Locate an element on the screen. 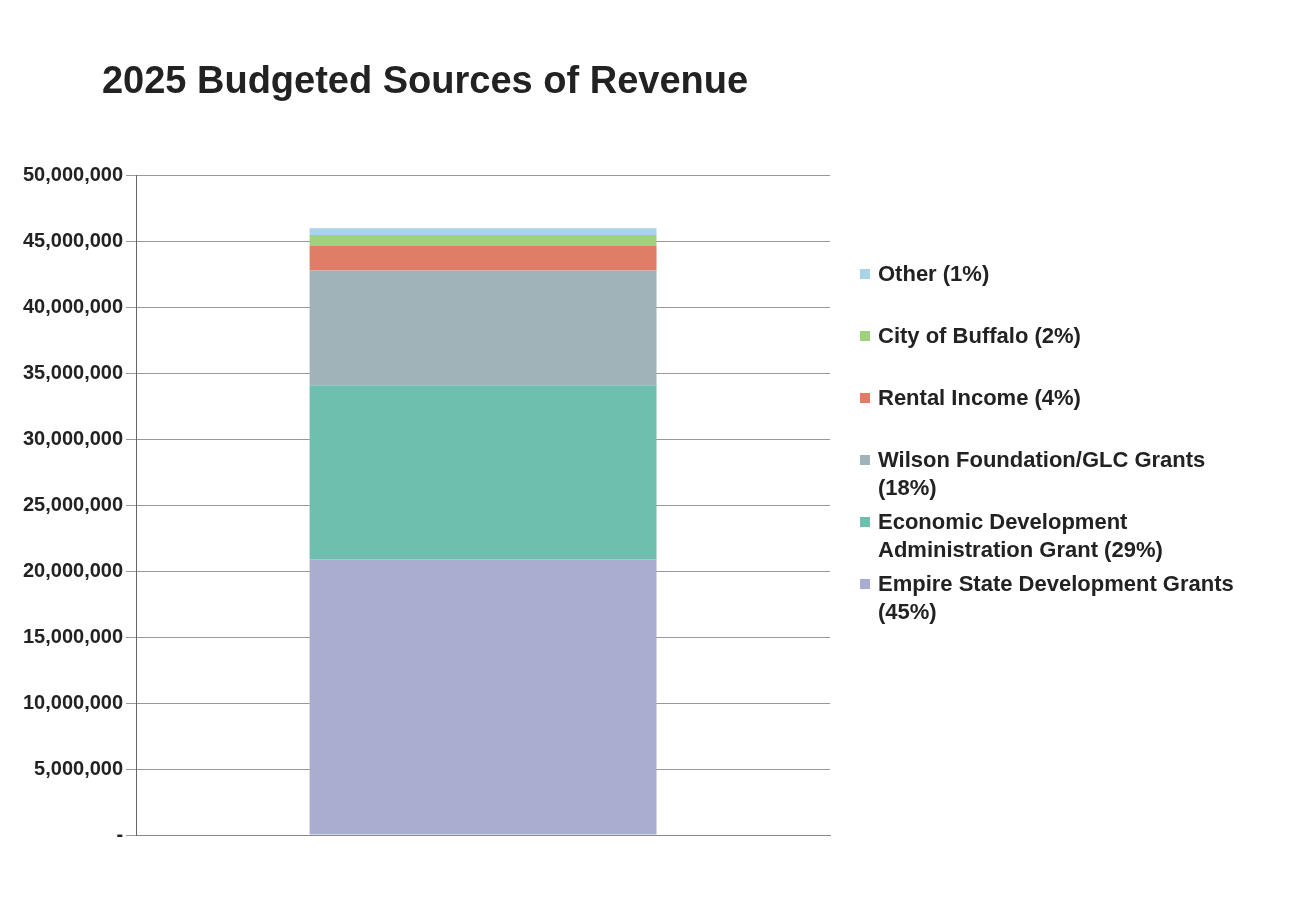  y-tick-label: - is located at coordinates (120, 833).